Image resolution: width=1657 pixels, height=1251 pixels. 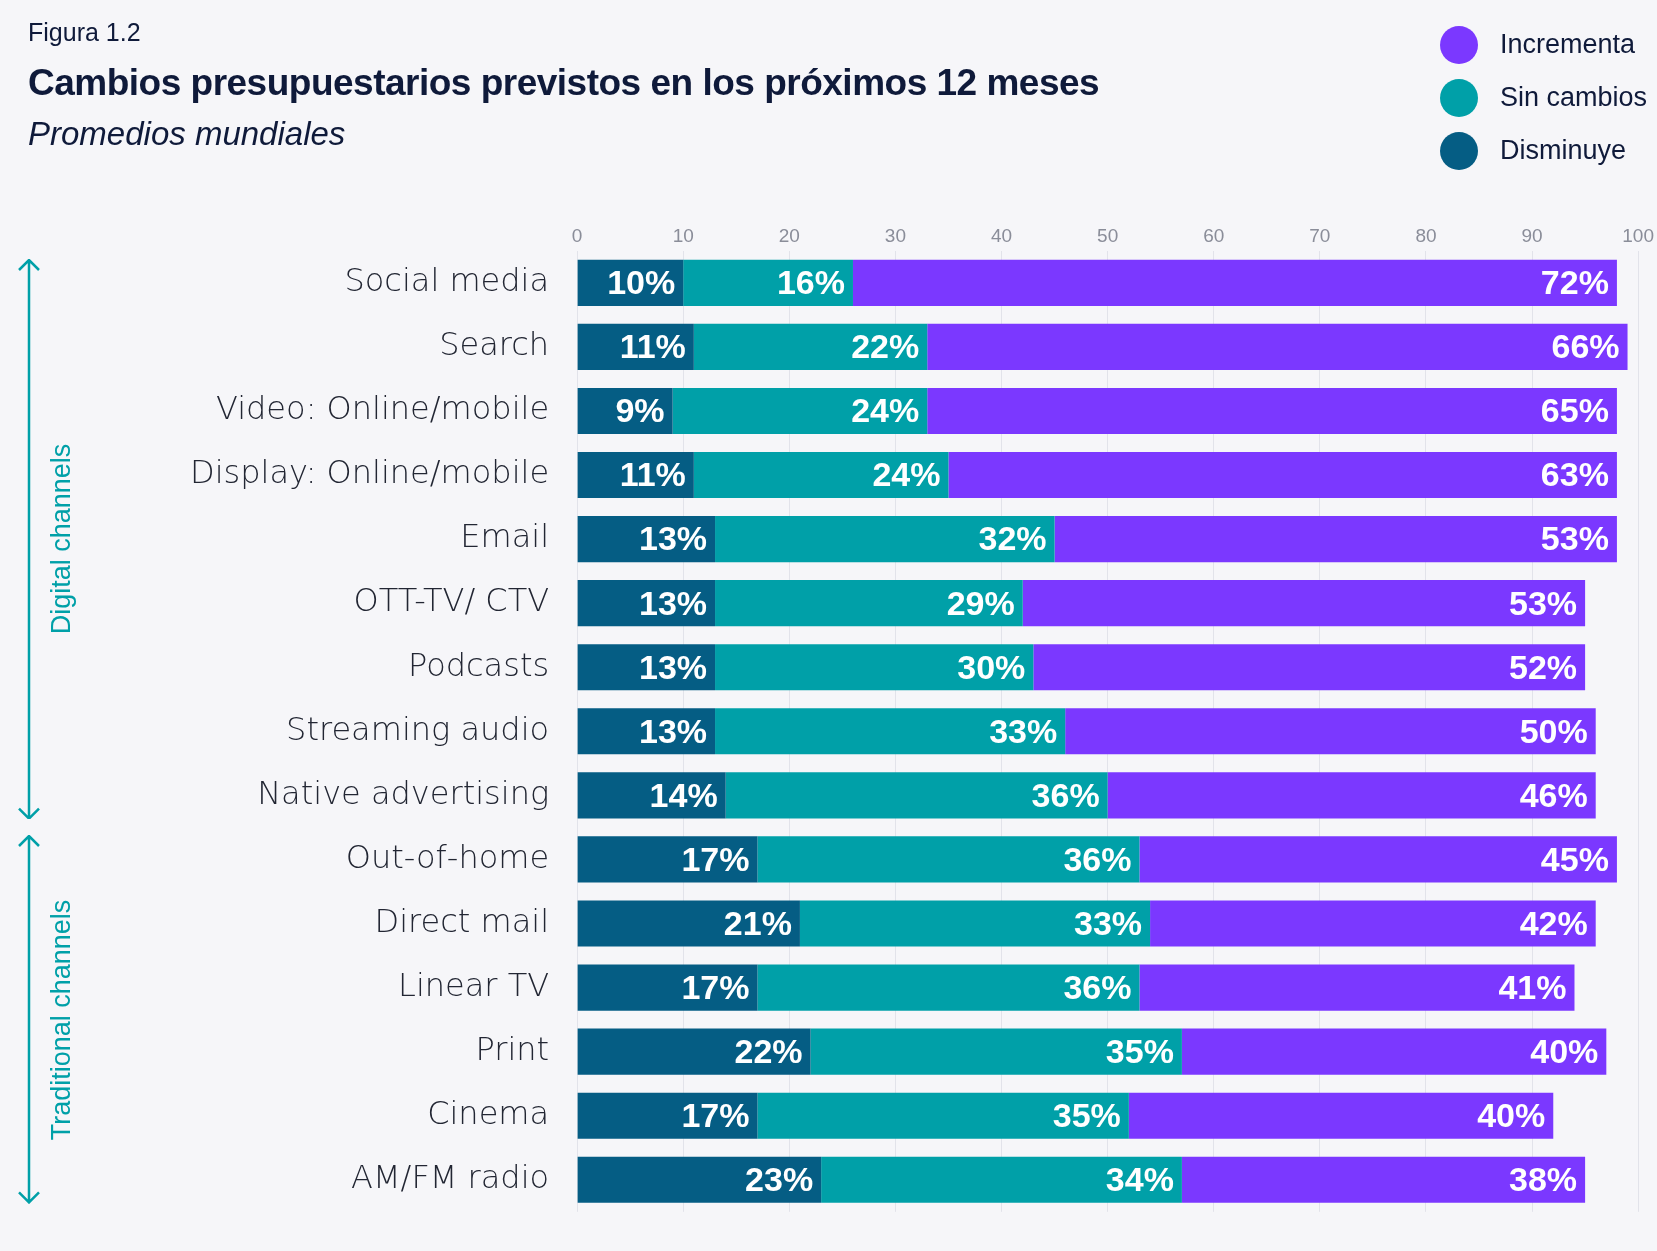 What do you see at coordinates (1553, 794) in the screenshot?
I see `data-label: 46%` at bounding box center [1553, 794].